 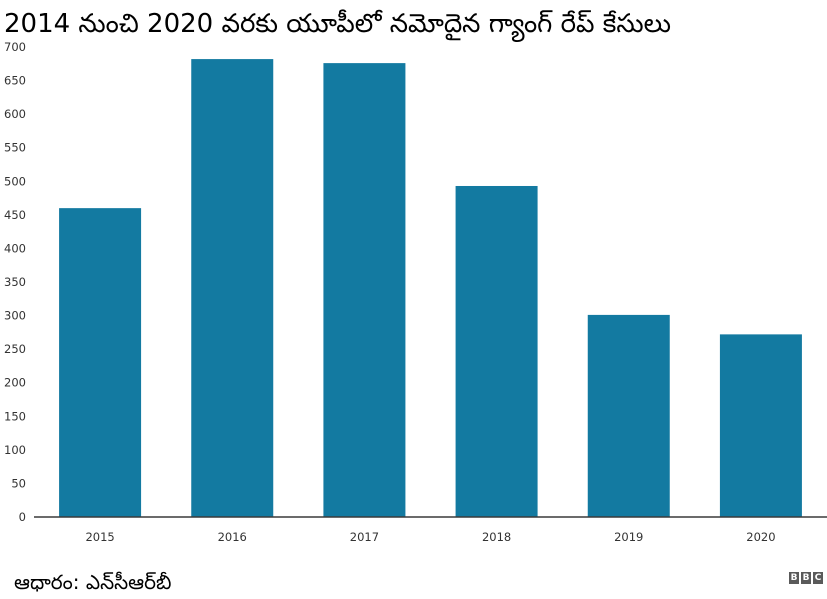 What do you see at coordinates (18, 483) in the screenshot?
I see `y-tick-label: 50` at bounding box center [18, 483].